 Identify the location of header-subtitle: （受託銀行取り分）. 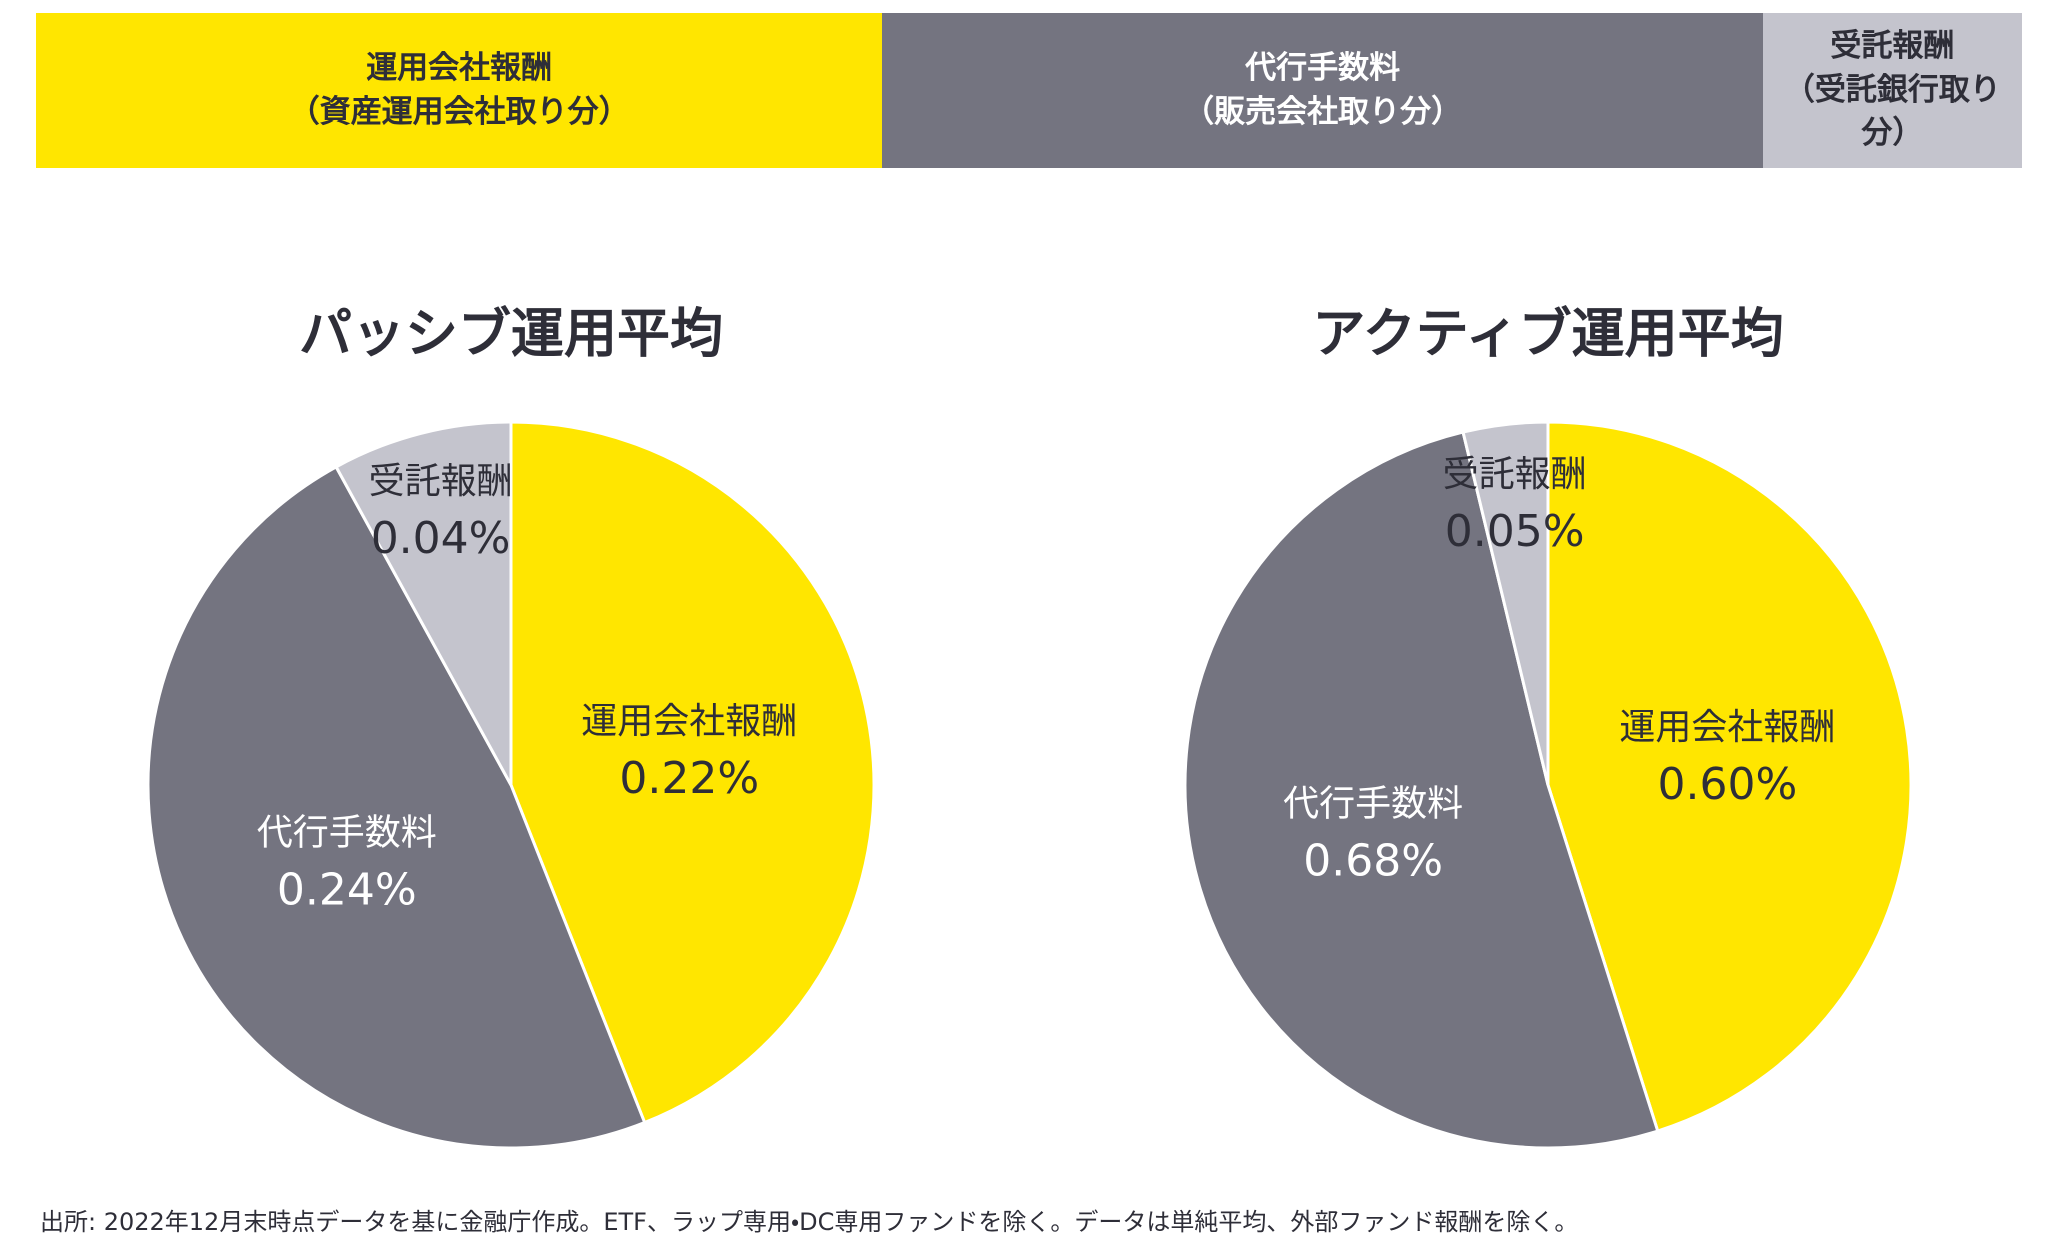
(1892, 111).